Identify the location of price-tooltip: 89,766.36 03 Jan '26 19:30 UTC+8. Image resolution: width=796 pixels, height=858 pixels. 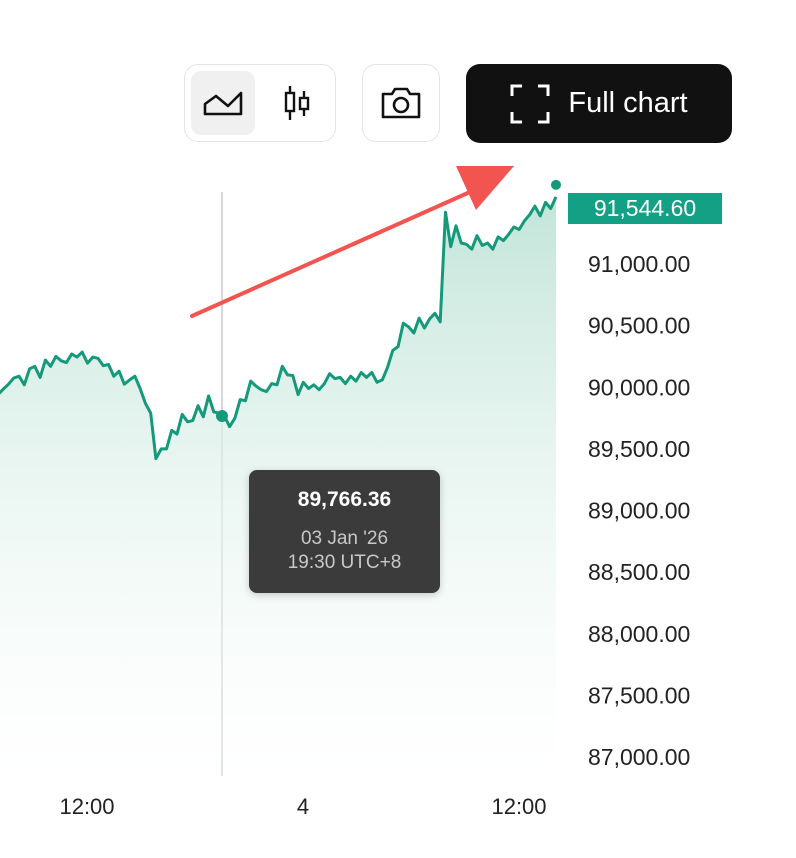
(344, 531).